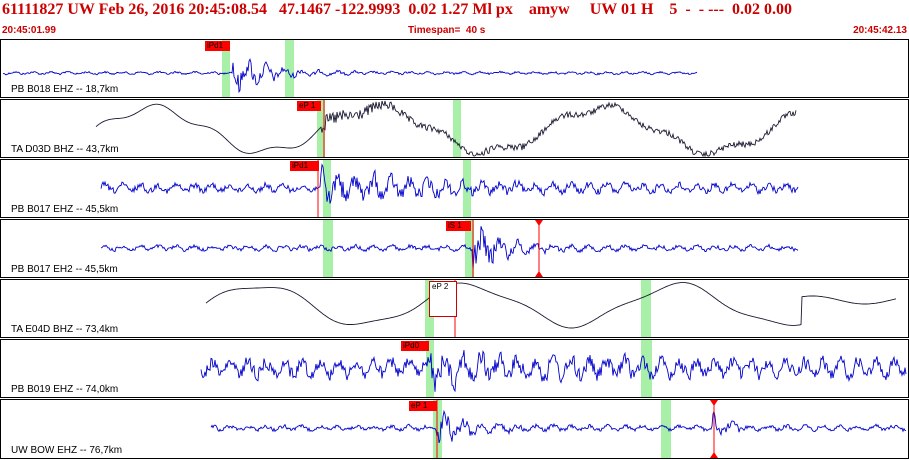  What do you see at coordinates (415, 346) in the screenshot?
I see `pick-marker: iPd0` at bounding box center [415, 346].